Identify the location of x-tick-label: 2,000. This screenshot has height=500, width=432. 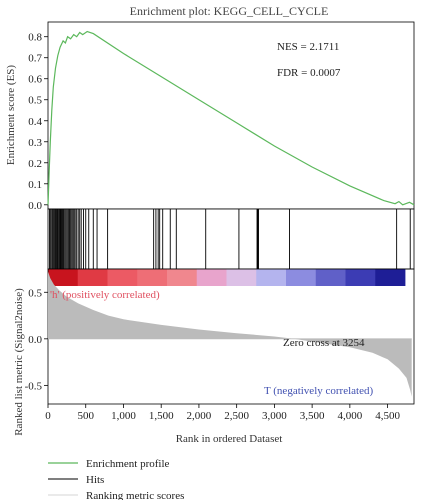
(199, 416).